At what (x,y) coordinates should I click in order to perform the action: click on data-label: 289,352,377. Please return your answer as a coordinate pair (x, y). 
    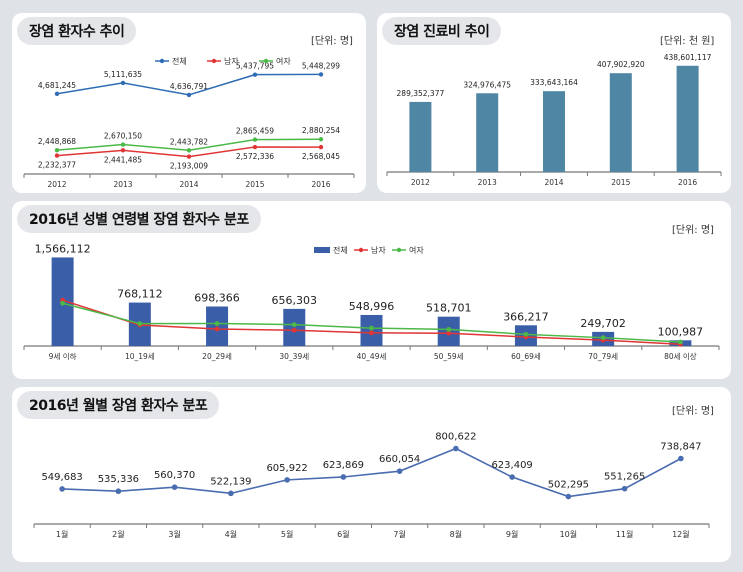
    Looking at the image, I should click on (421, 93).